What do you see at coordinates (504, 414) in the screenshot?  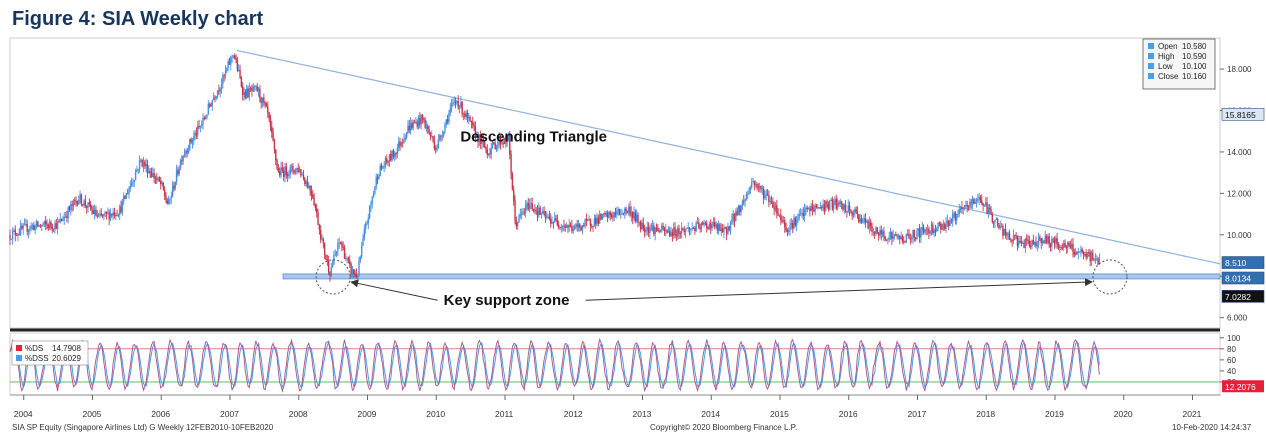 I see `x-tick-label: 2011` at bounding box center [504, 414].